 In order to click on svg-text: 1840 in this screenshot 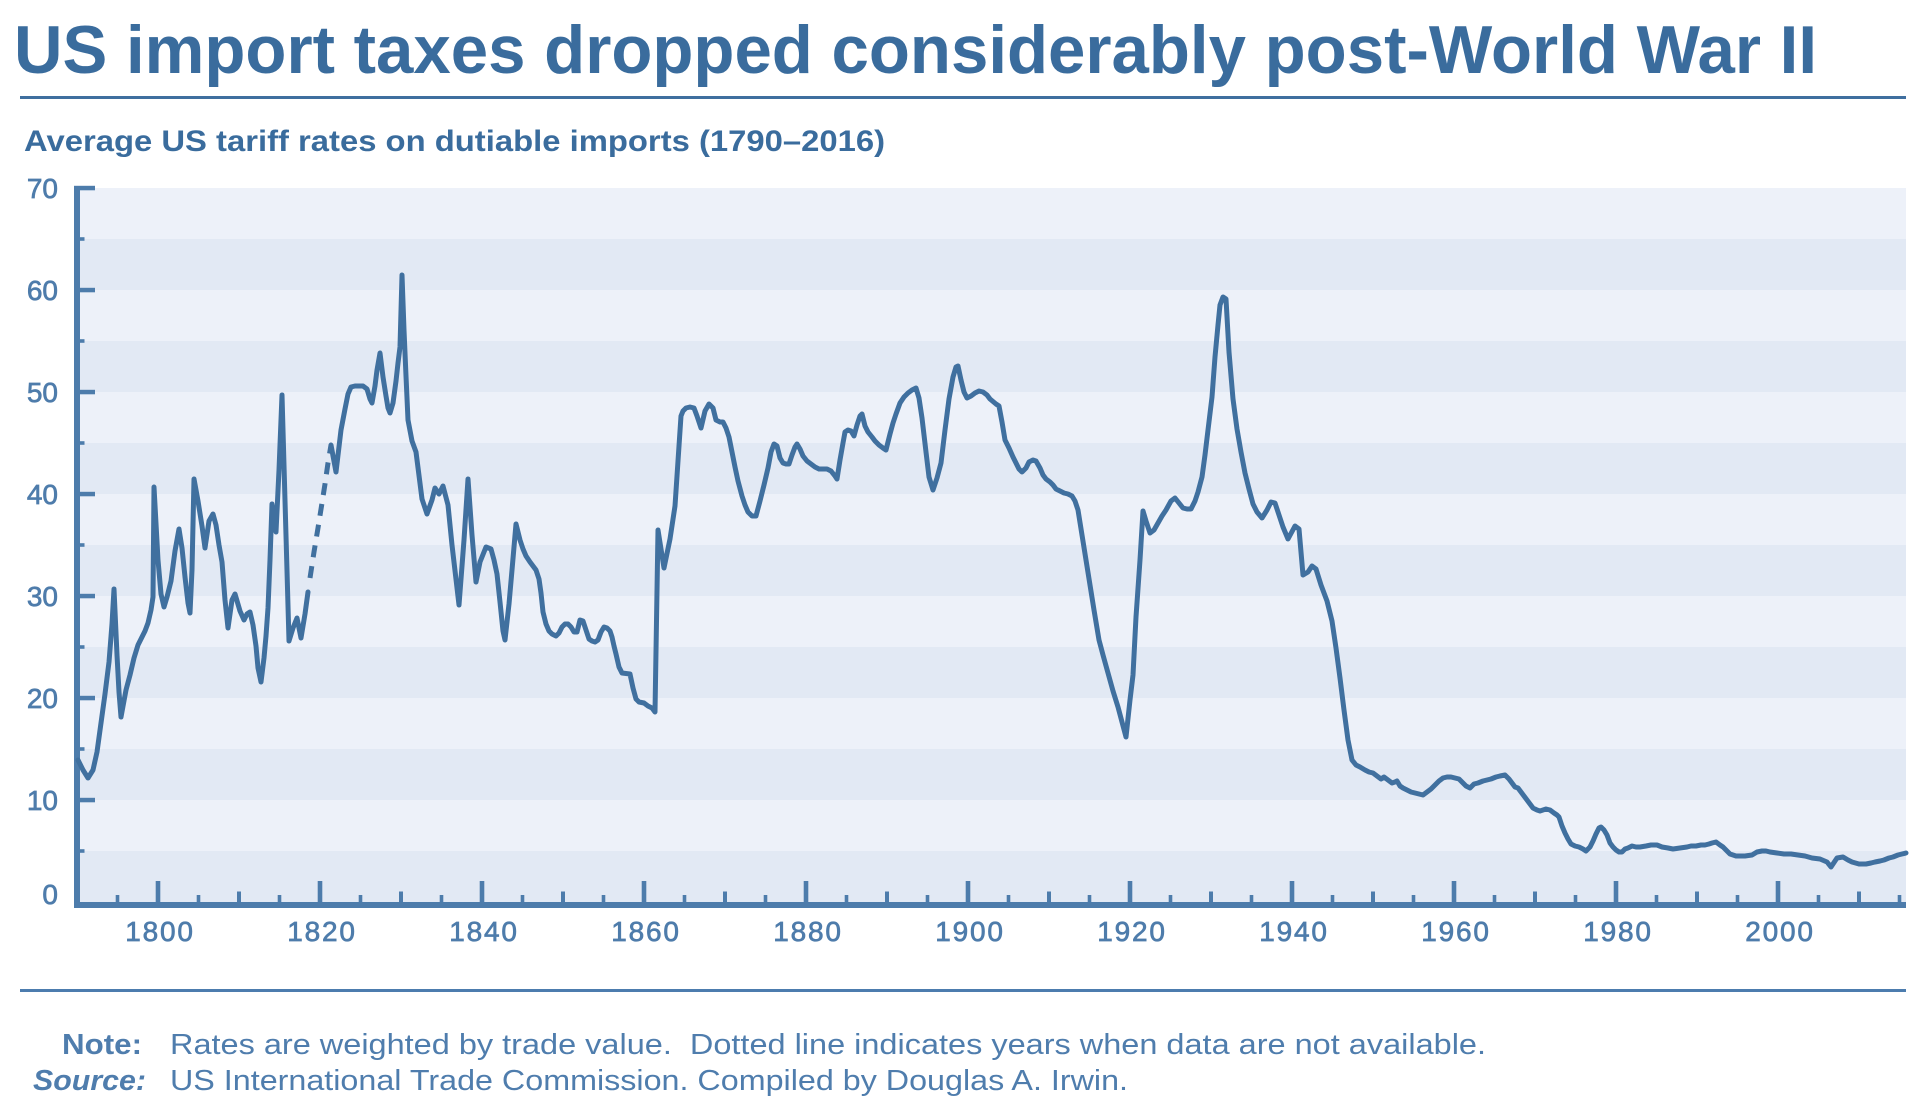, I will do `click(484, 931)`.